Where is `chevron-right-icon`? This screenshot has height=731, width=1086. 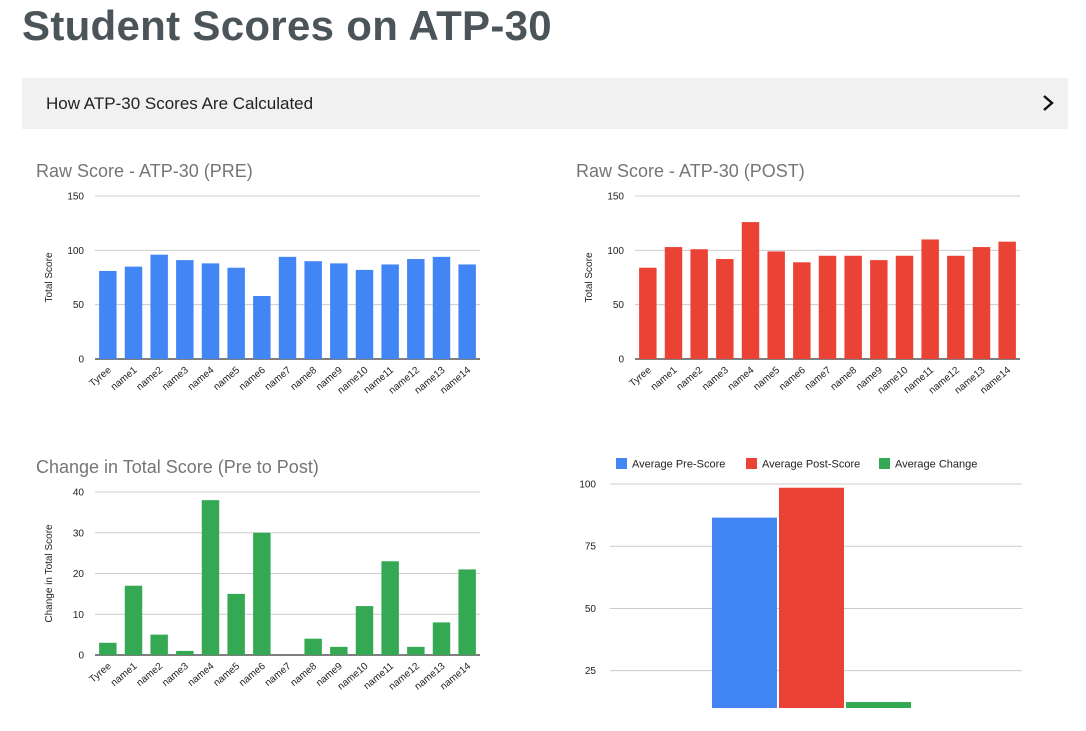
chevron-right-icon is located at coordinates (1048, 103).